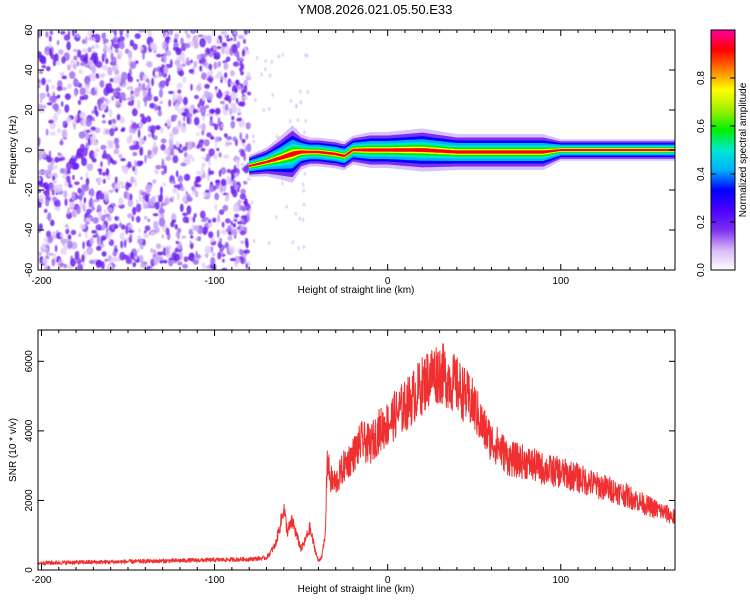  Describe the element at coordinates (29, 150) in the screenshot. I see `y-tick-label: 0` at that location.